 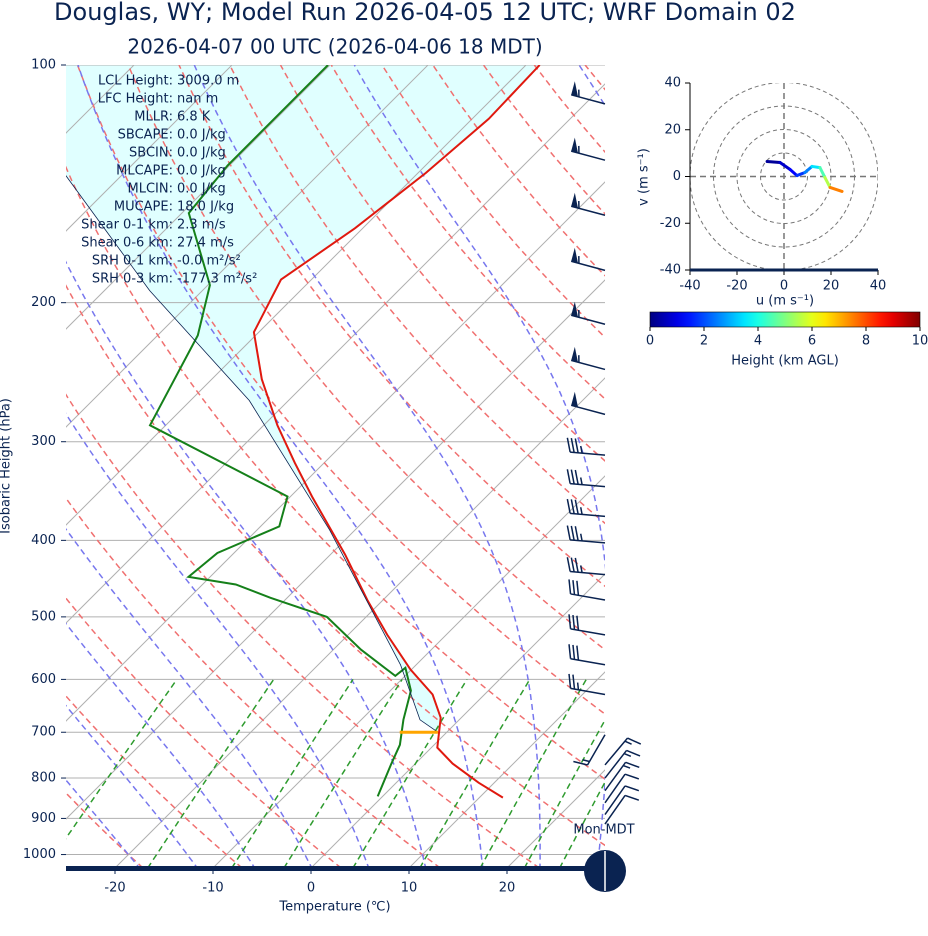 What do you see at coordinates (409, 888) in the screenshot?
I see `x-tick-label: 10` at bounding box center [409, 888].